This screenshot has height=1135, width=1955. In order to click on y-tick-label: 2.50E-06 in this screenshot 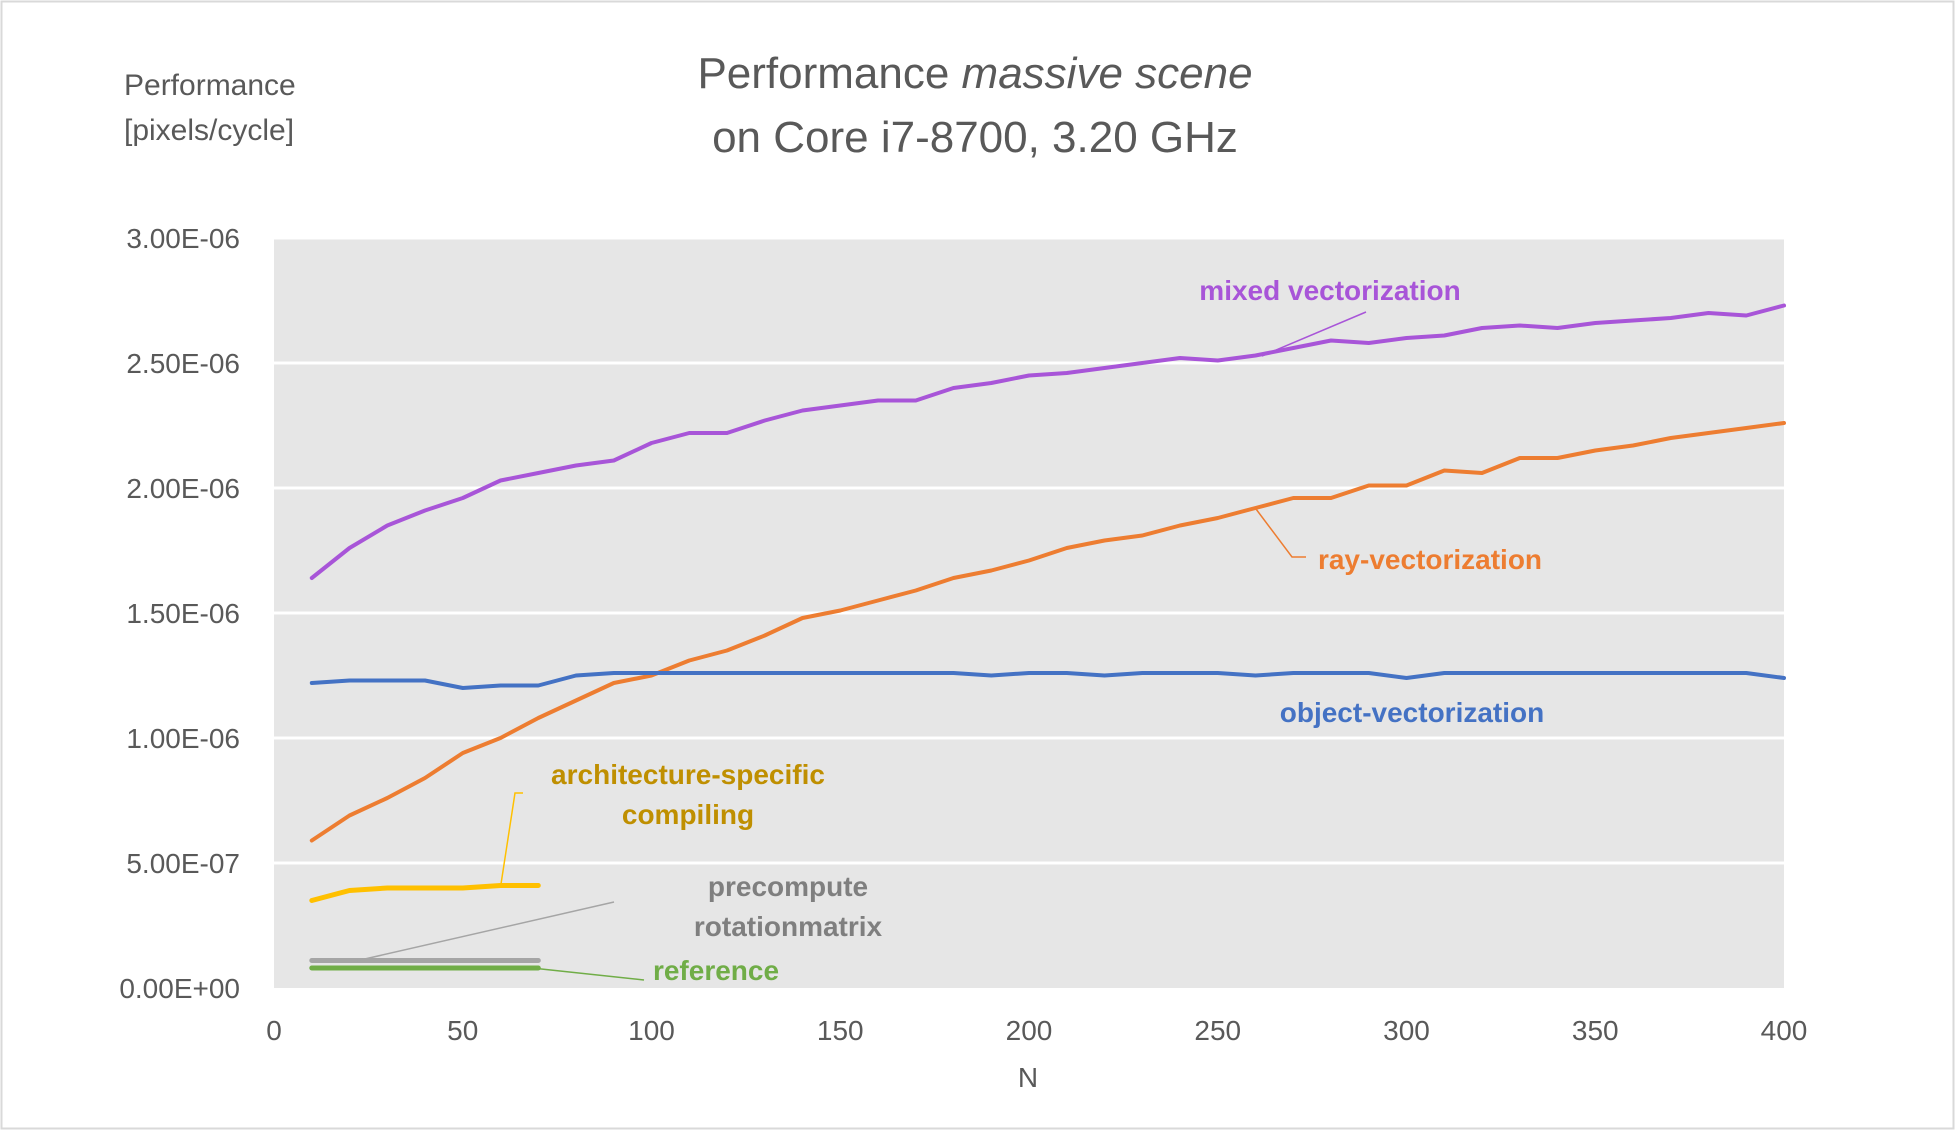, I will do `click(183, 363)`.